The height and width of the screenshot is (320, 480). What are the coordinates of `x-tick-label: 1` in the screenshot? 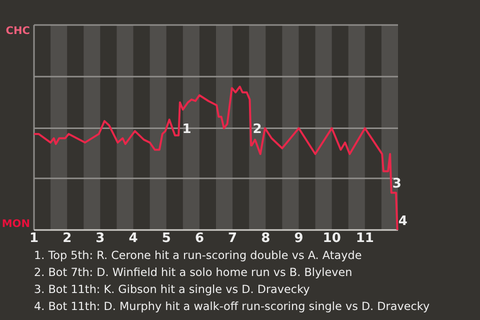 It's located at (34, 238).